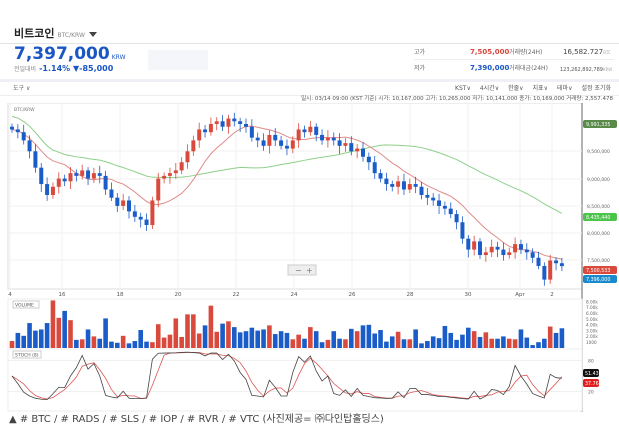  I want to click on ma-long-tag: 9,991,335, so click(598, 125).